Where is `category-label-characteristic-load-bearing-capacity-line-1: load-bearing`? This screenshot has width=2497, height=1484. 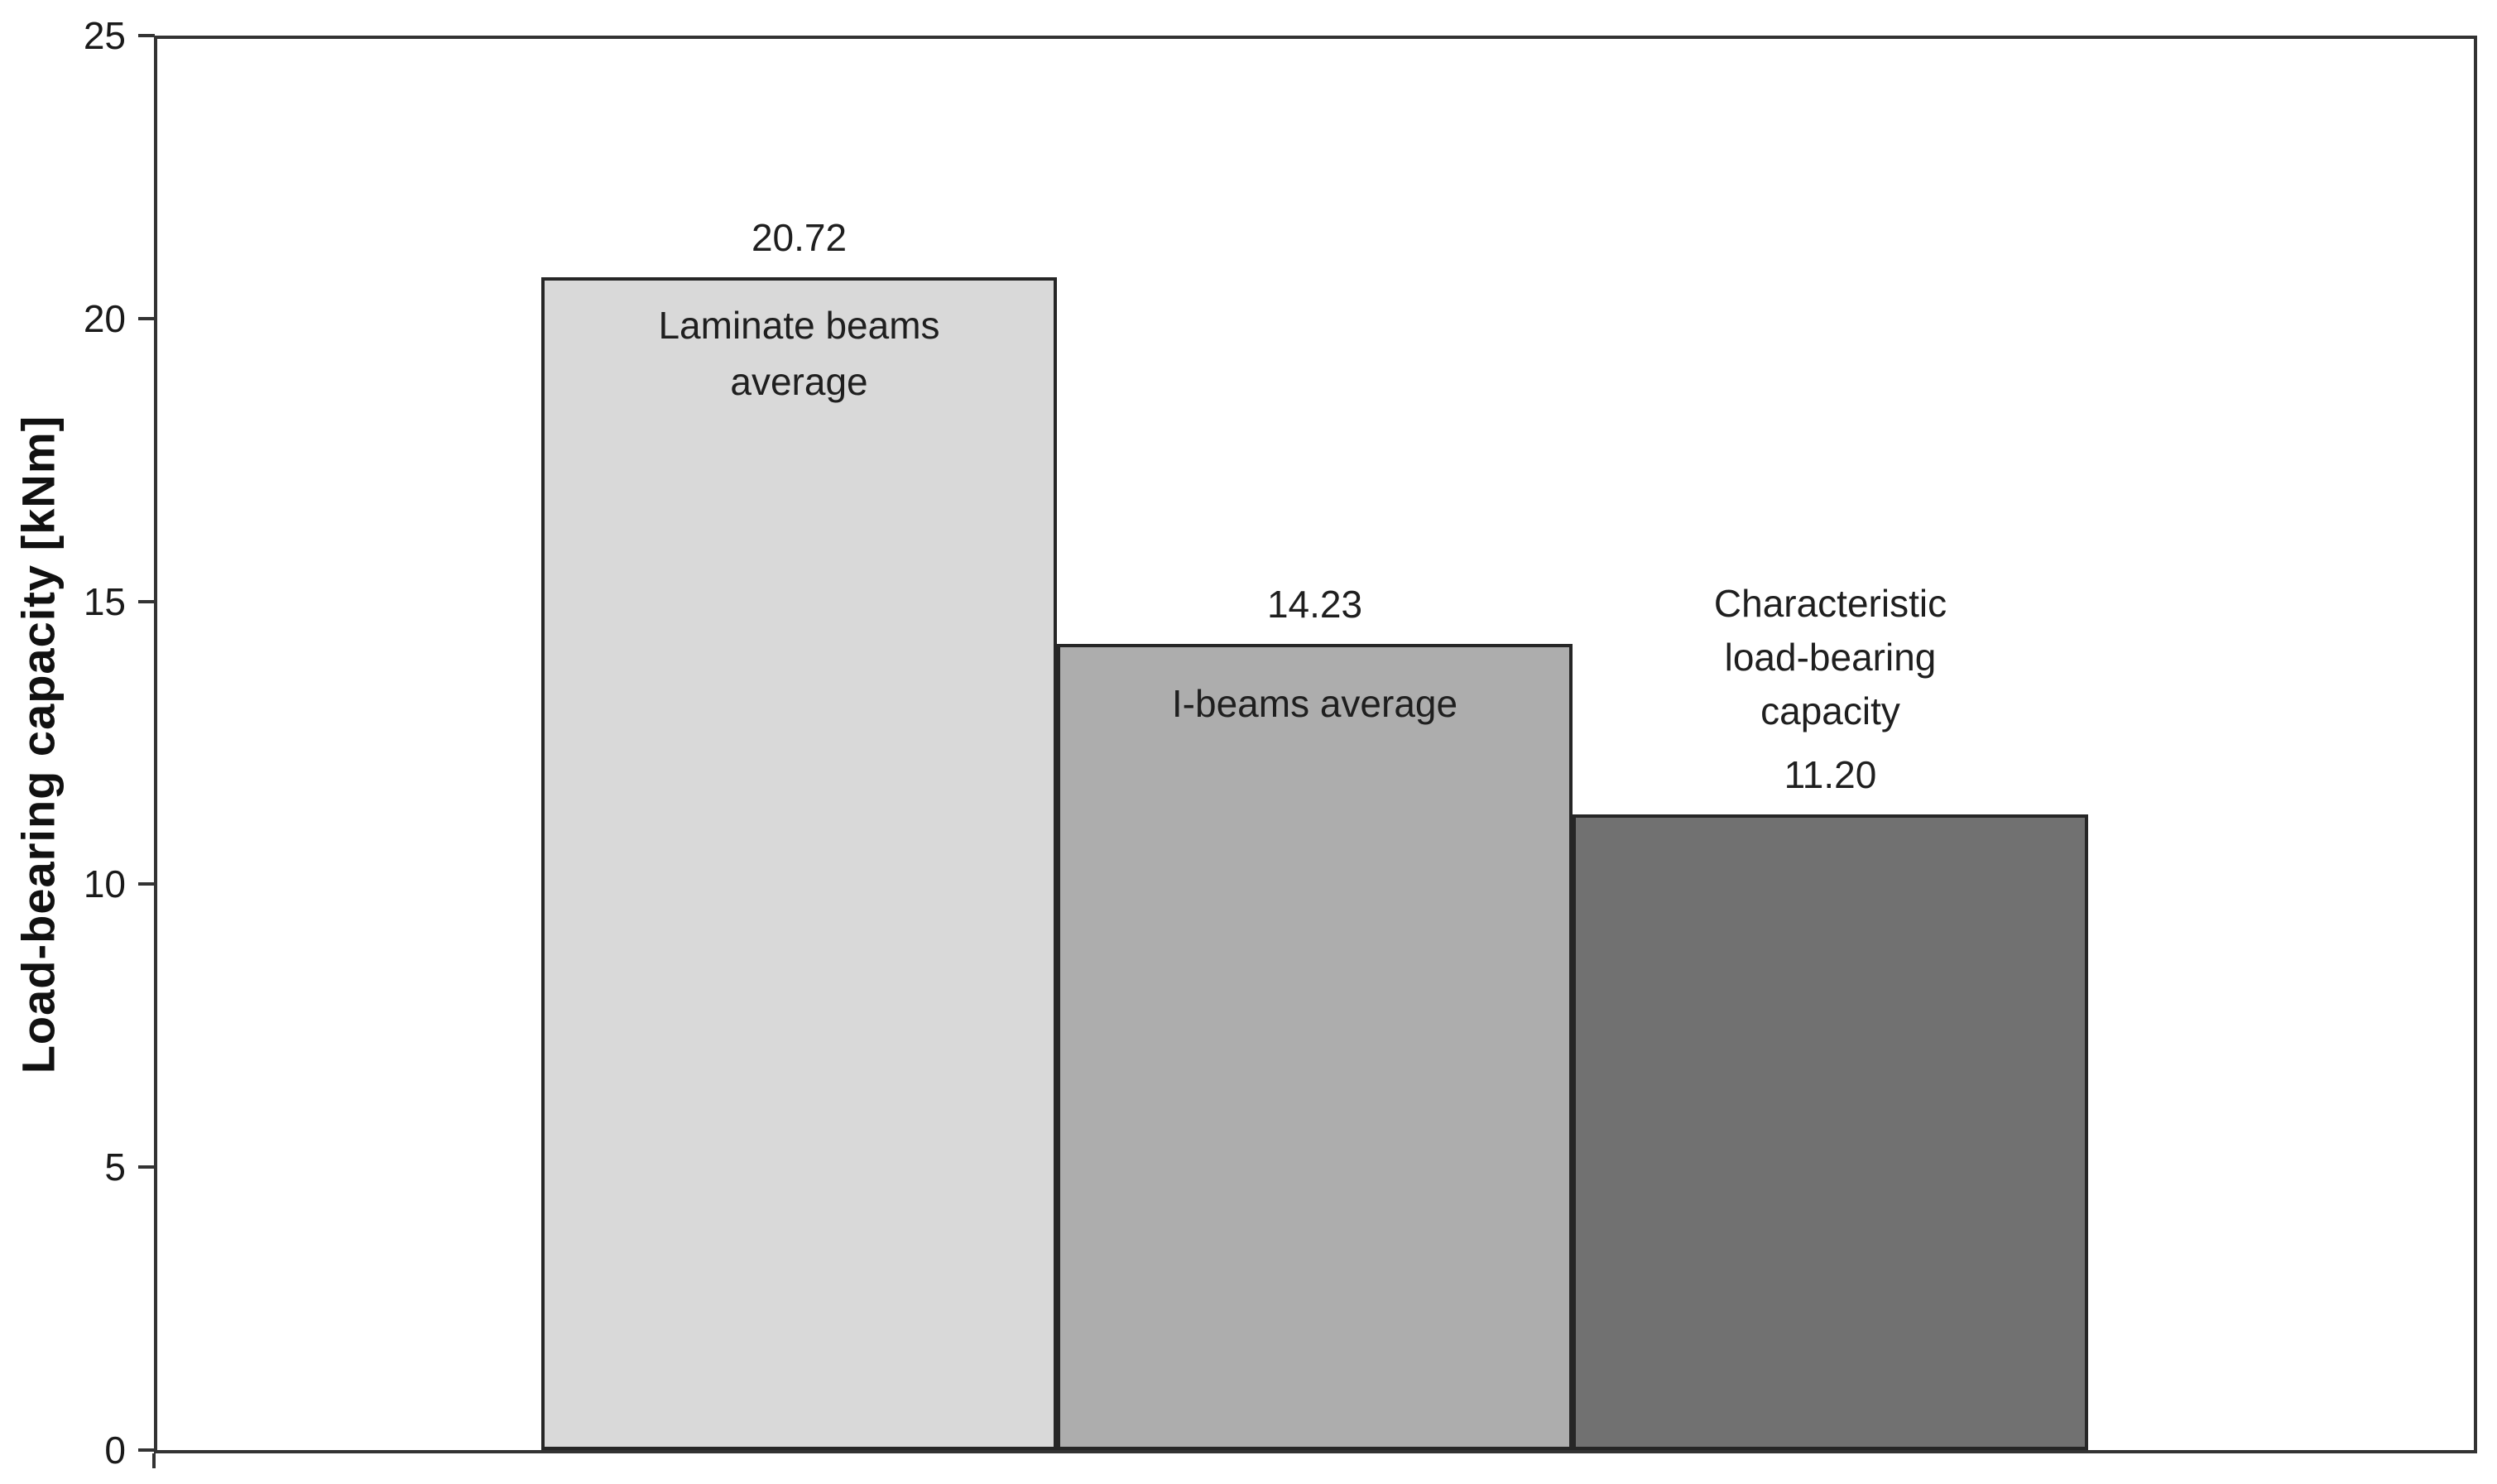
category-label-characteristic-load-bearing-capacity-line-1: load-bearing is located at coordinates (1830, 657).